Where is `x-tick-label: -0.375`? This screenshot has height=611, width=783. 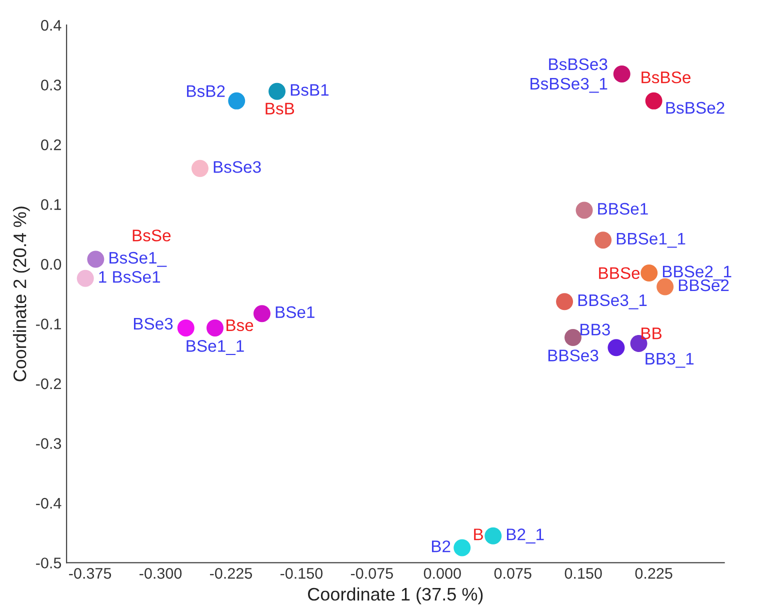 x-tick-label: -0.375 is located at coordinates (90, 573).